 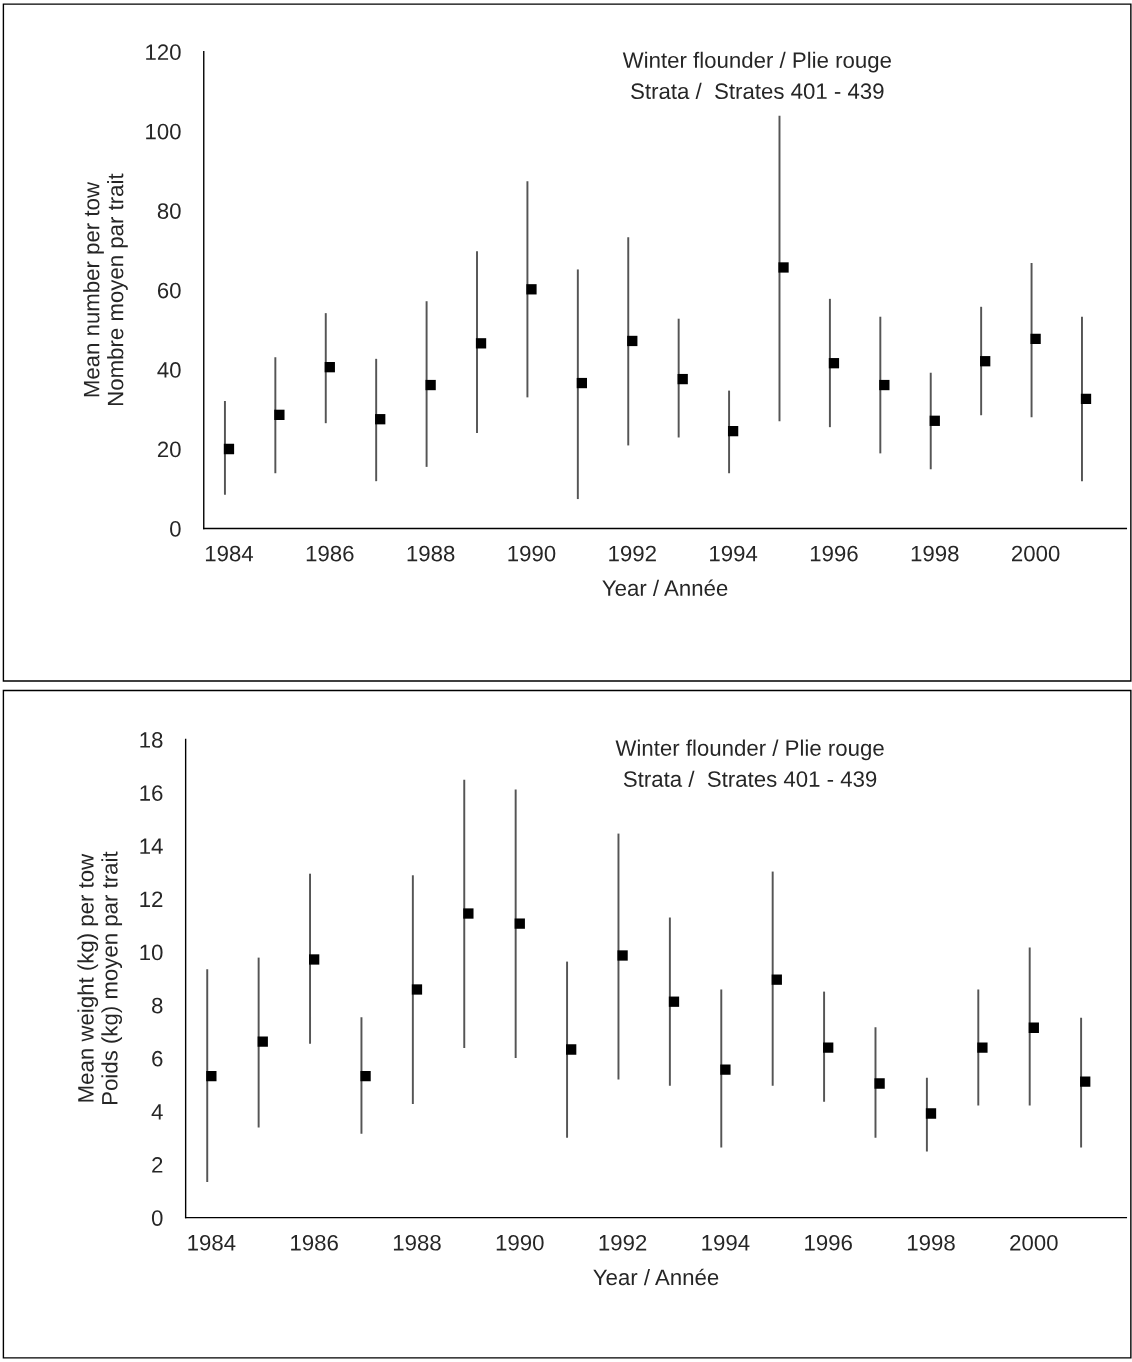 I want to click on y-axis-title: Mean number per tow Nombre moyen par trait, so click(x=105, y=289).